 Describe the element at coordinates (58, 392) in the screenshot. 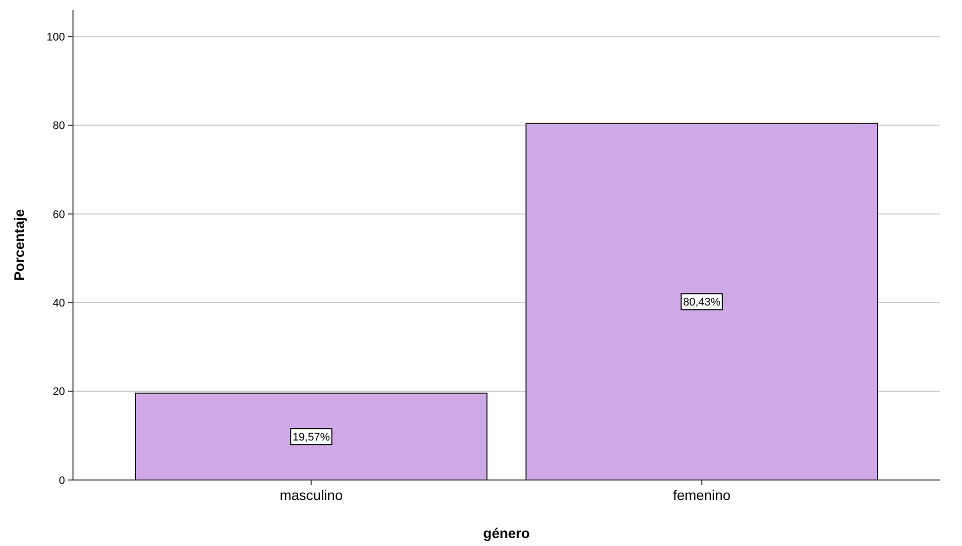

I see `y-tick-label: 20` at that location.